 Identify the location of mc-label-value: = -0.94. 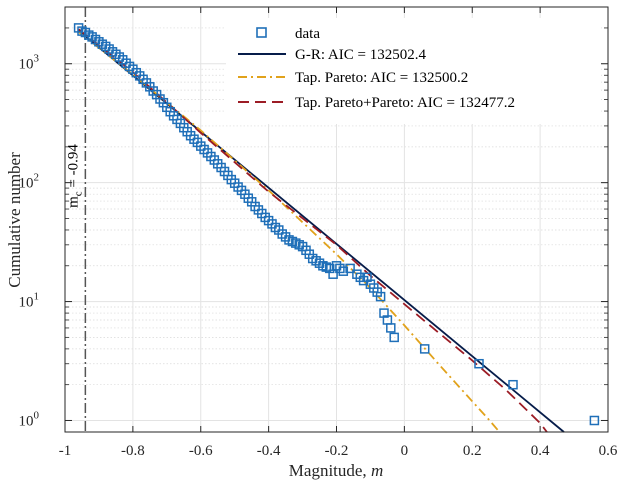
(73, 168).